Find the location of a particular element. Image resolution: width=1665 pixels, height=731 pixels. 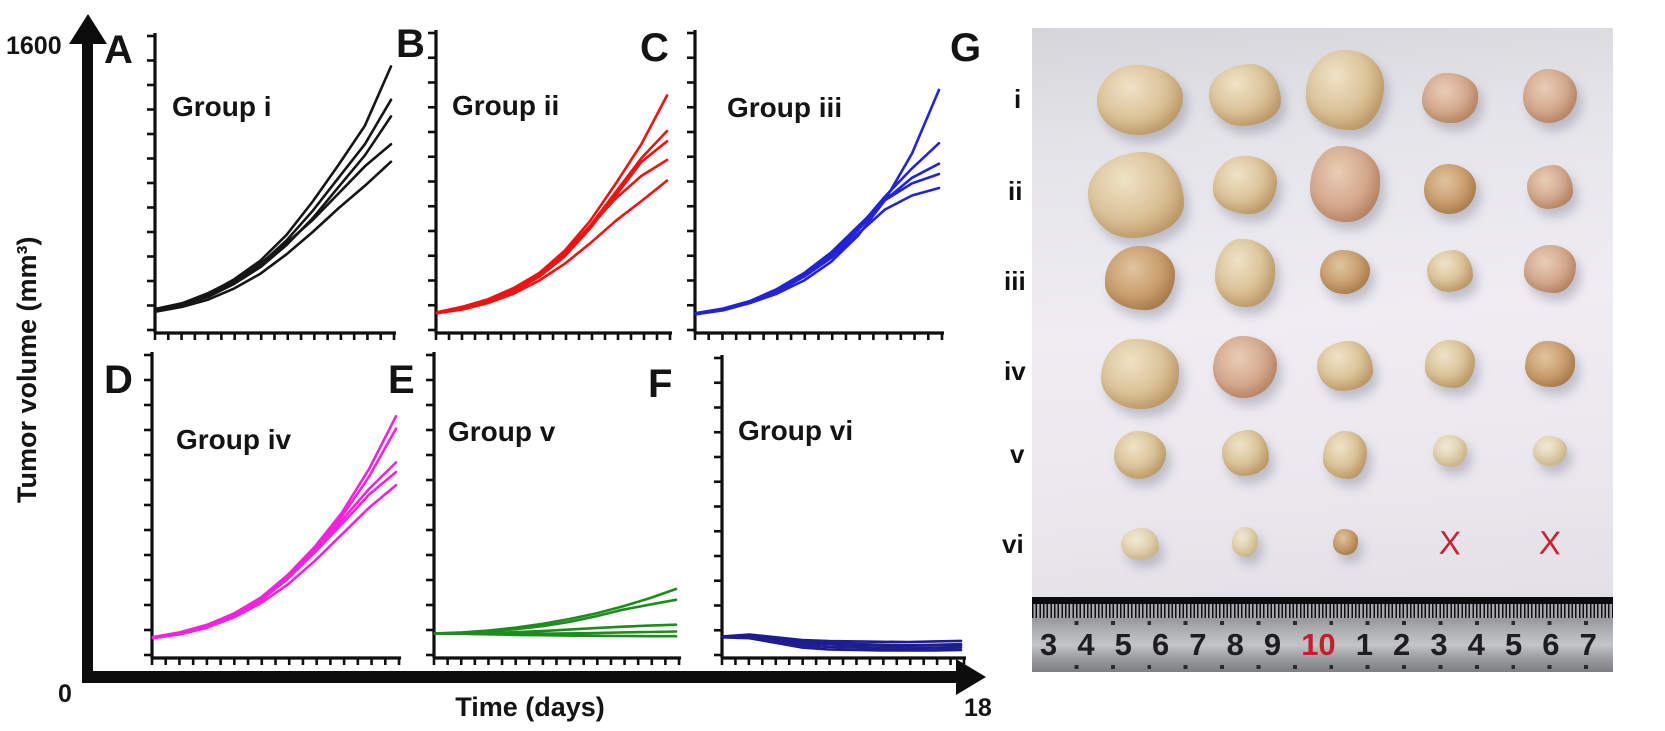

tumor-specimen-row4-col4 is located at coordinates (1450, 364).